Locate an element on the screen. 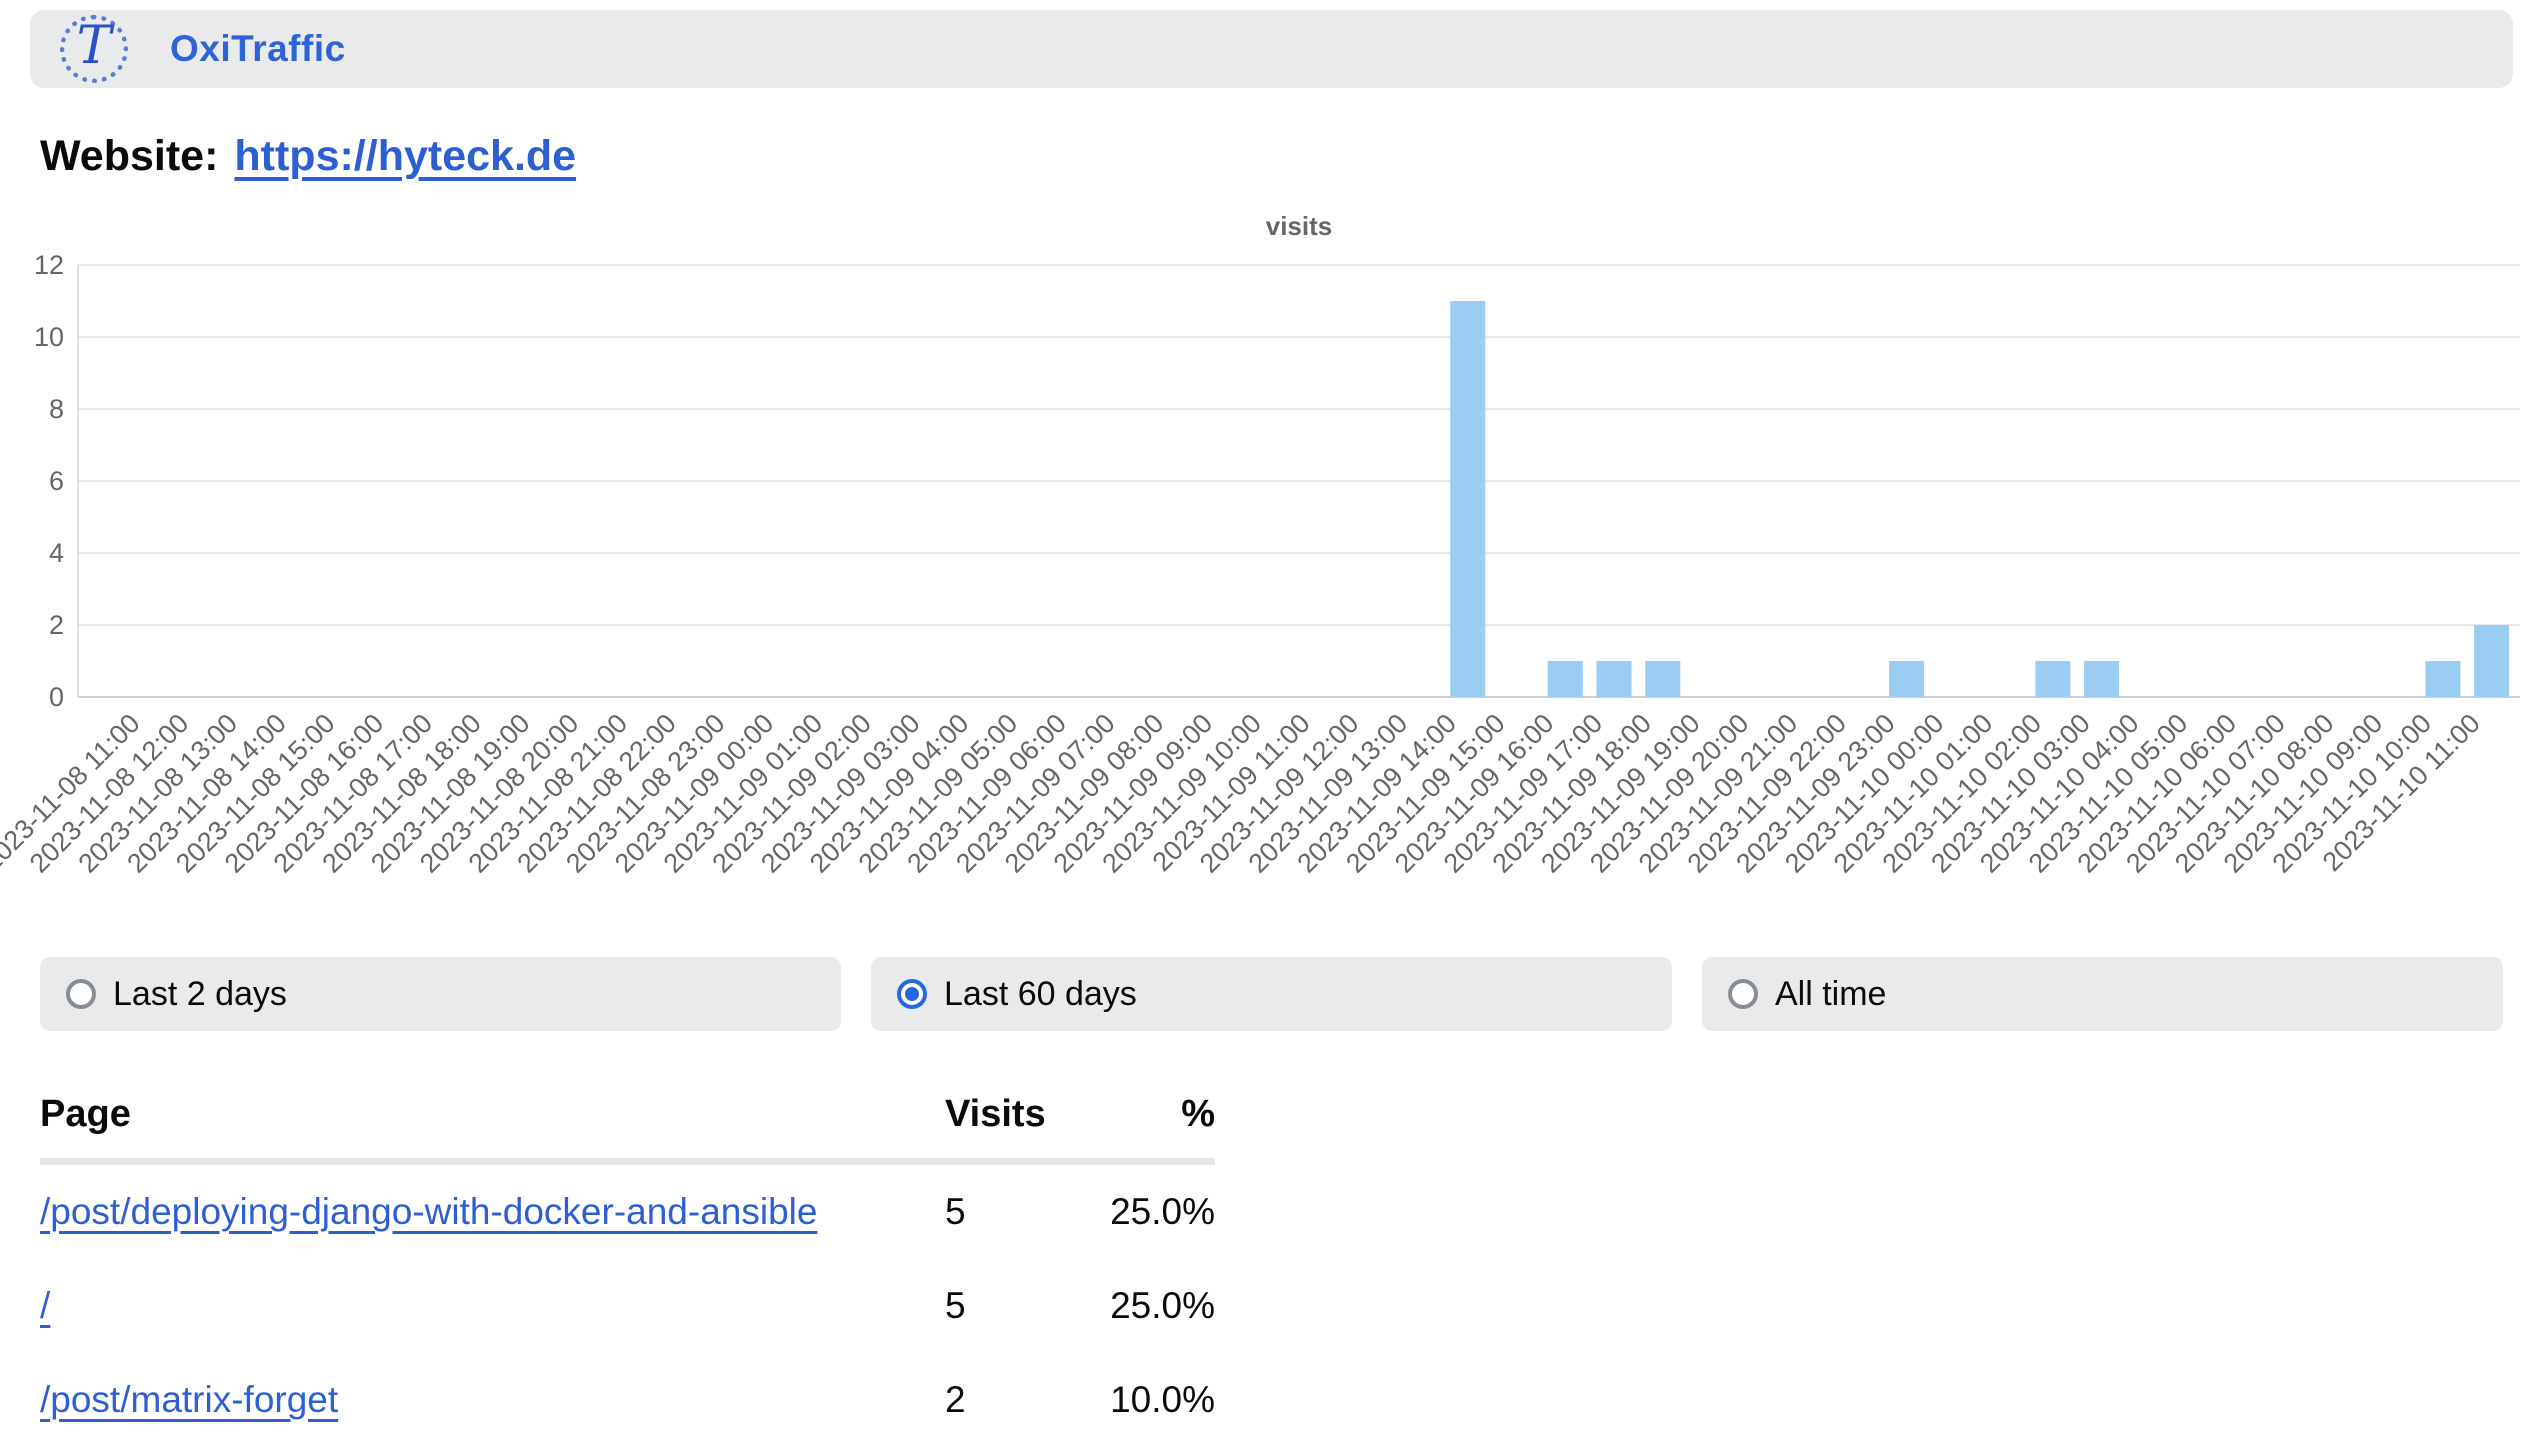 Image resolution: width=2543 pixels, height=1447 pixels. y-tick-label: 4 is located at coordinates (56, 553).